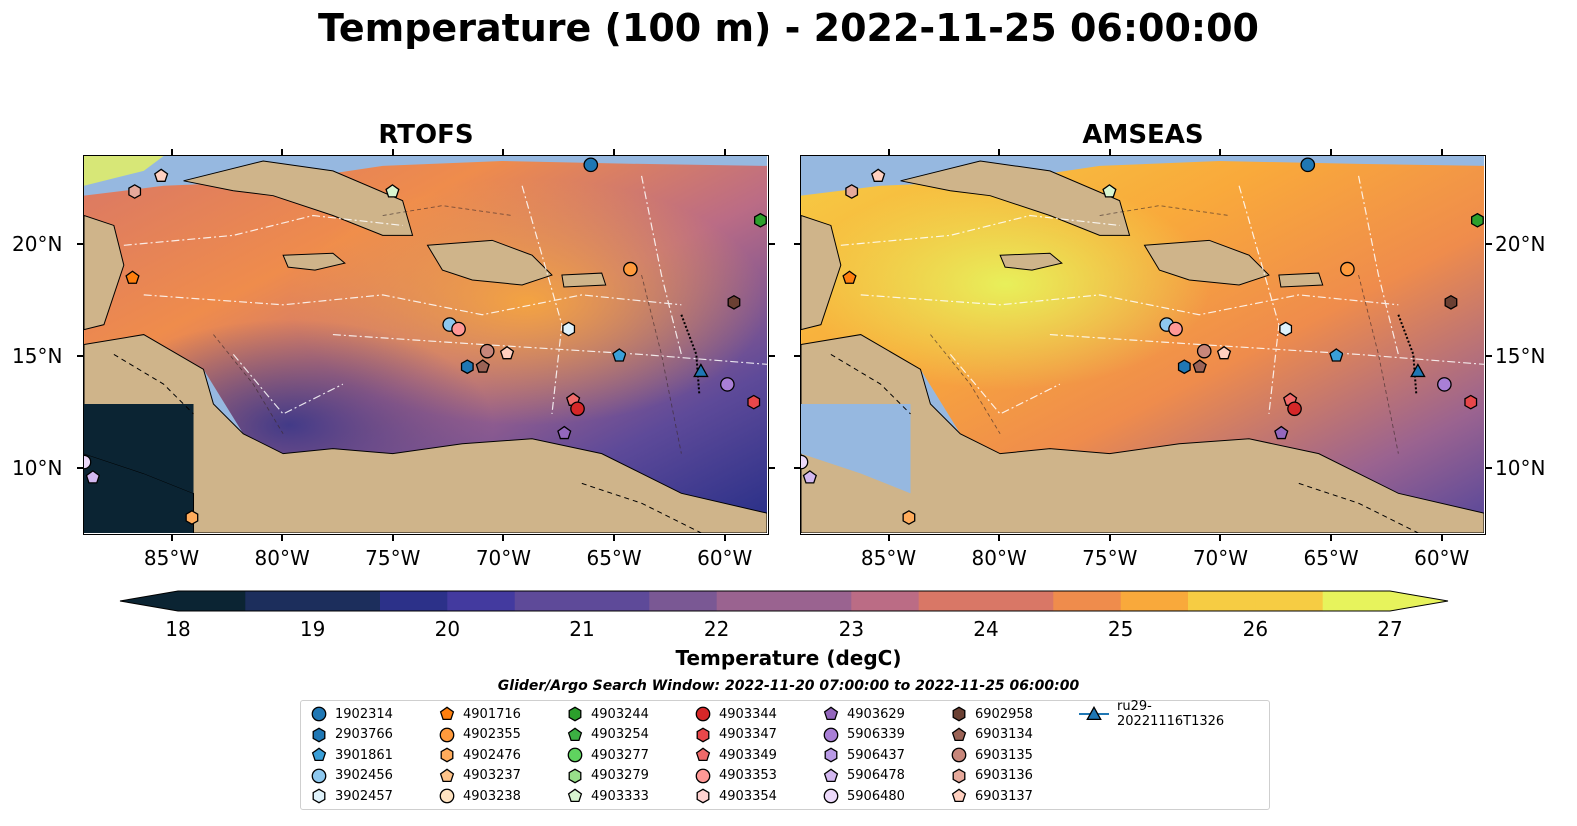 The height and width of the screenshot is (826, 1577). Describe the element at coordinates (1419, 601) in the screenshot. I see `colorbar-over-arrow` at that location.